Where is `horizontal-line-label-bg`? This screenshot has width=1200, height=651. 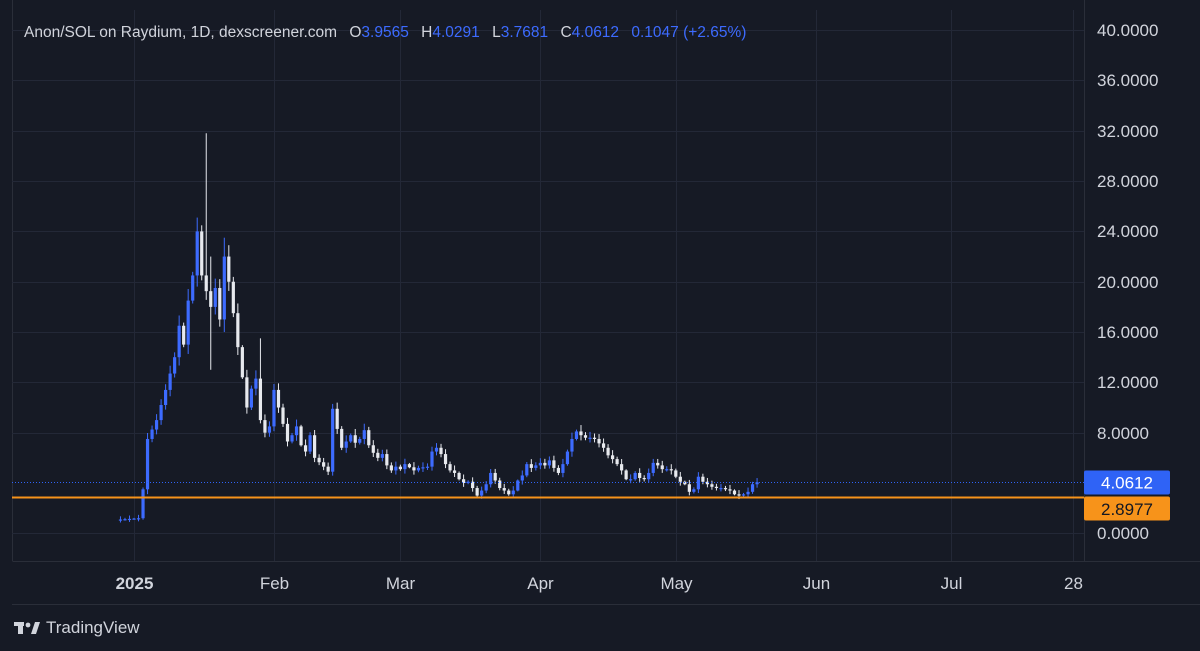
horizontal-line-label-bg is located at coordinates (1127, 508).